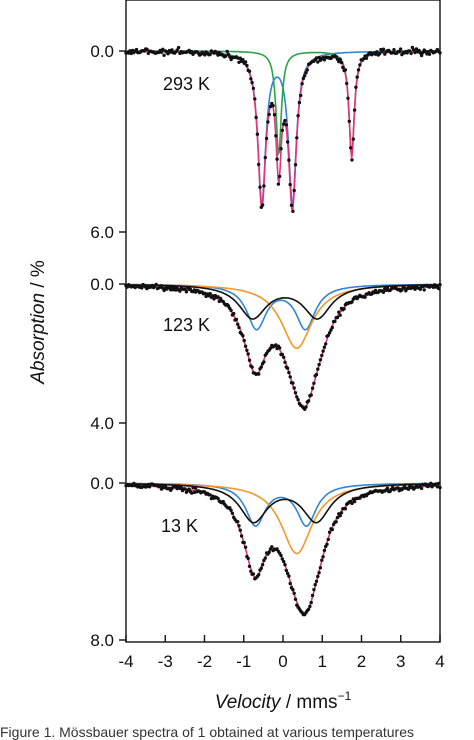 This screenshot has height=740, width=474. I want to click on temperature-label: 13 K, so click(179, 526).